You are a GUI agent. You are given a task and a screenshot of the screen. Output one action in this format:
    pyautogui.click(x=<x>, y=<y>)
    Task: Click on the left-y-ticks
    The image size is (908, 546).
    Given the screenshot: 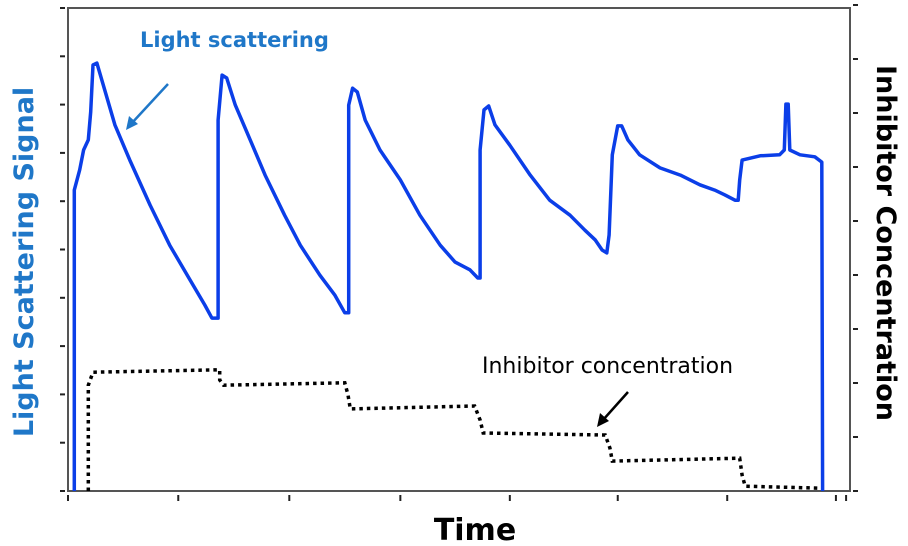 What is the action you would take?
    pyautogui.click(x=62, y=249)
    